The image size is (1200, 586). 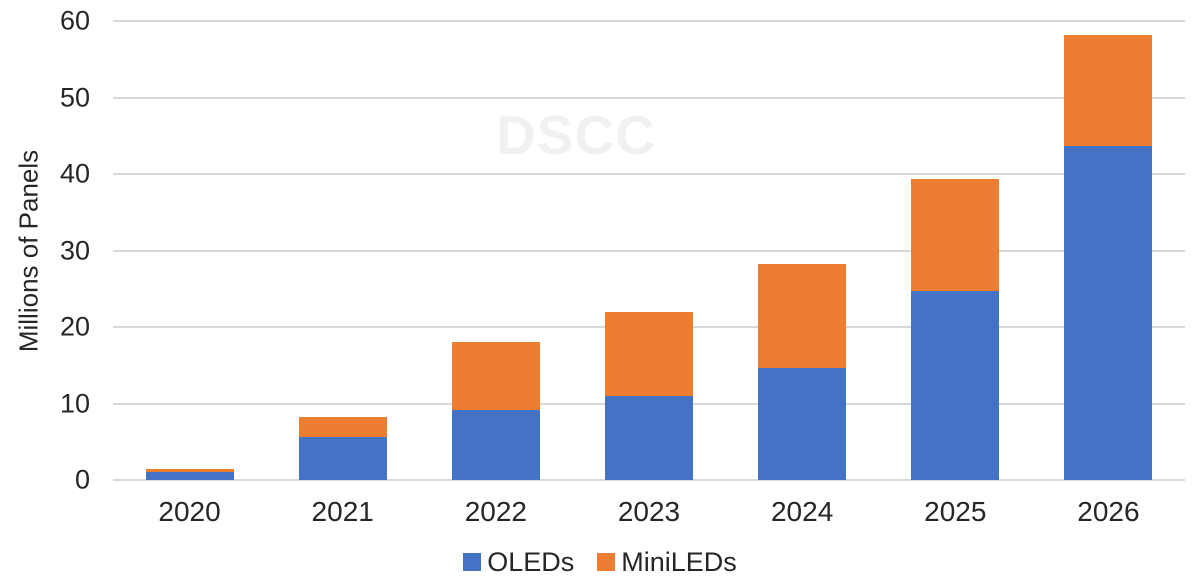 I want to click on y-tick-label: 10, so click(x=74, y=403).